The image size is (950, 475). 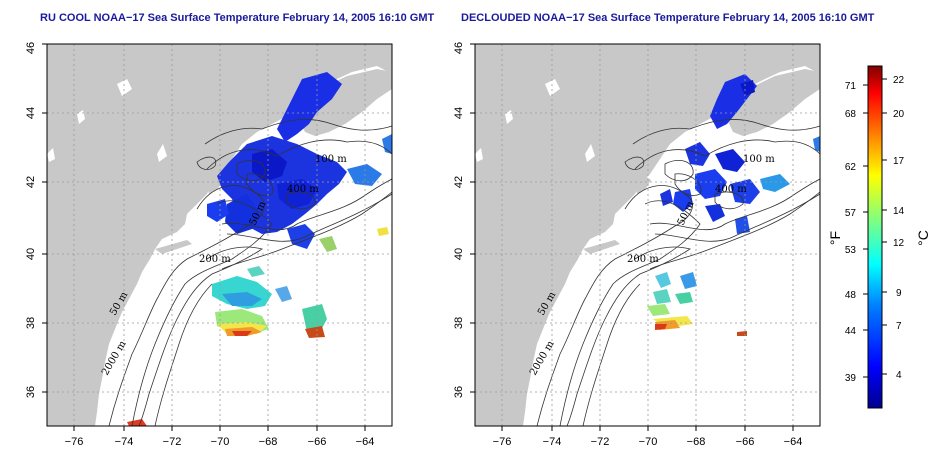 What do you see at coordinates (317, 442) in the screenshot?
I see `left-xtick-66: −66` at bounding box center [317, 442].